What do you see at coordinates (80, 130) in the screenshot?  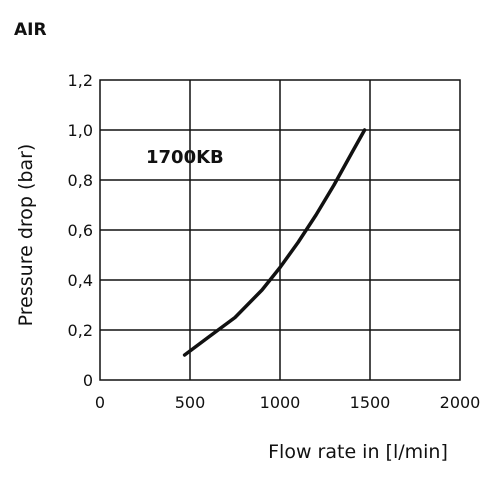 I see `y-tick-label: 1,0` at bounding box center [80, 130].